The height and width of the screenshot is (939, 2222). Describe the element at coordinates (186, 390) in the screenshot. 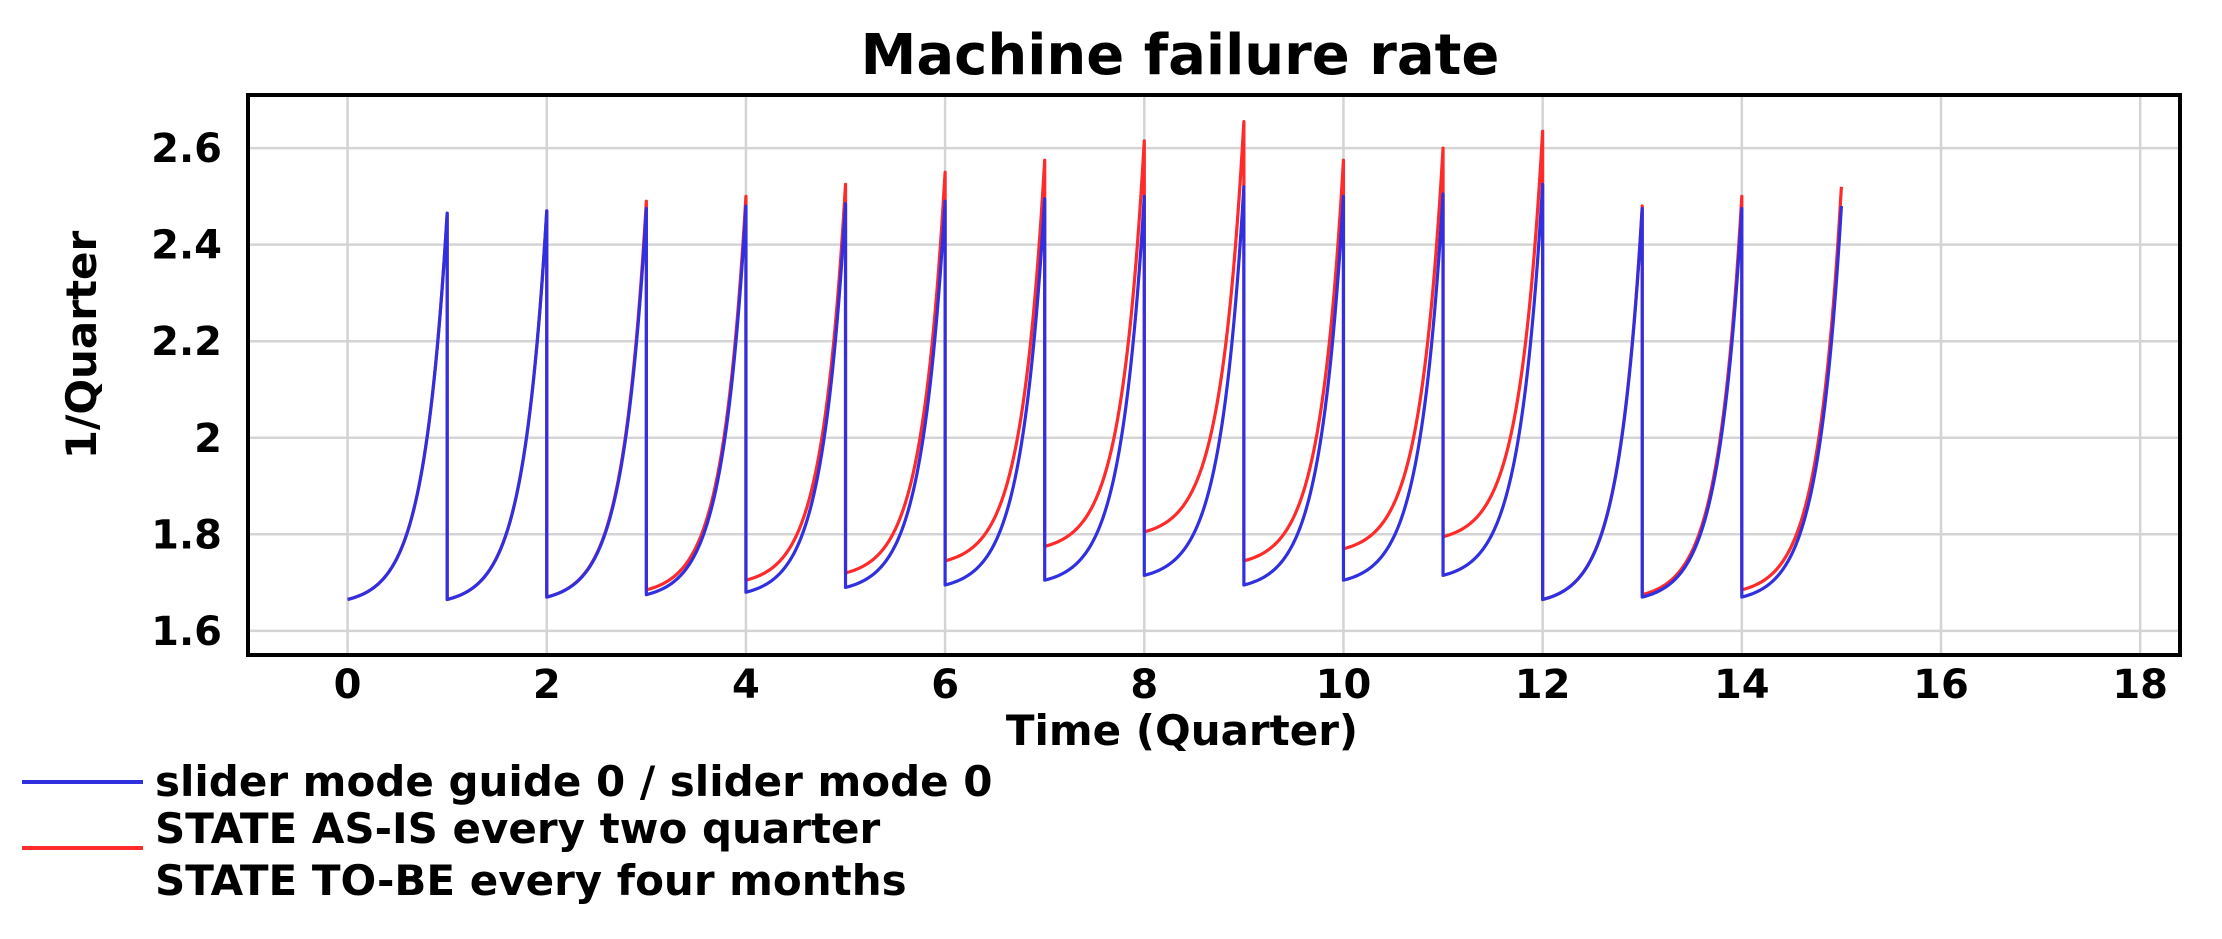

I see `y-axis-ticks: 1.6 1.8 2 2.2 2.4 2.6` at that location.